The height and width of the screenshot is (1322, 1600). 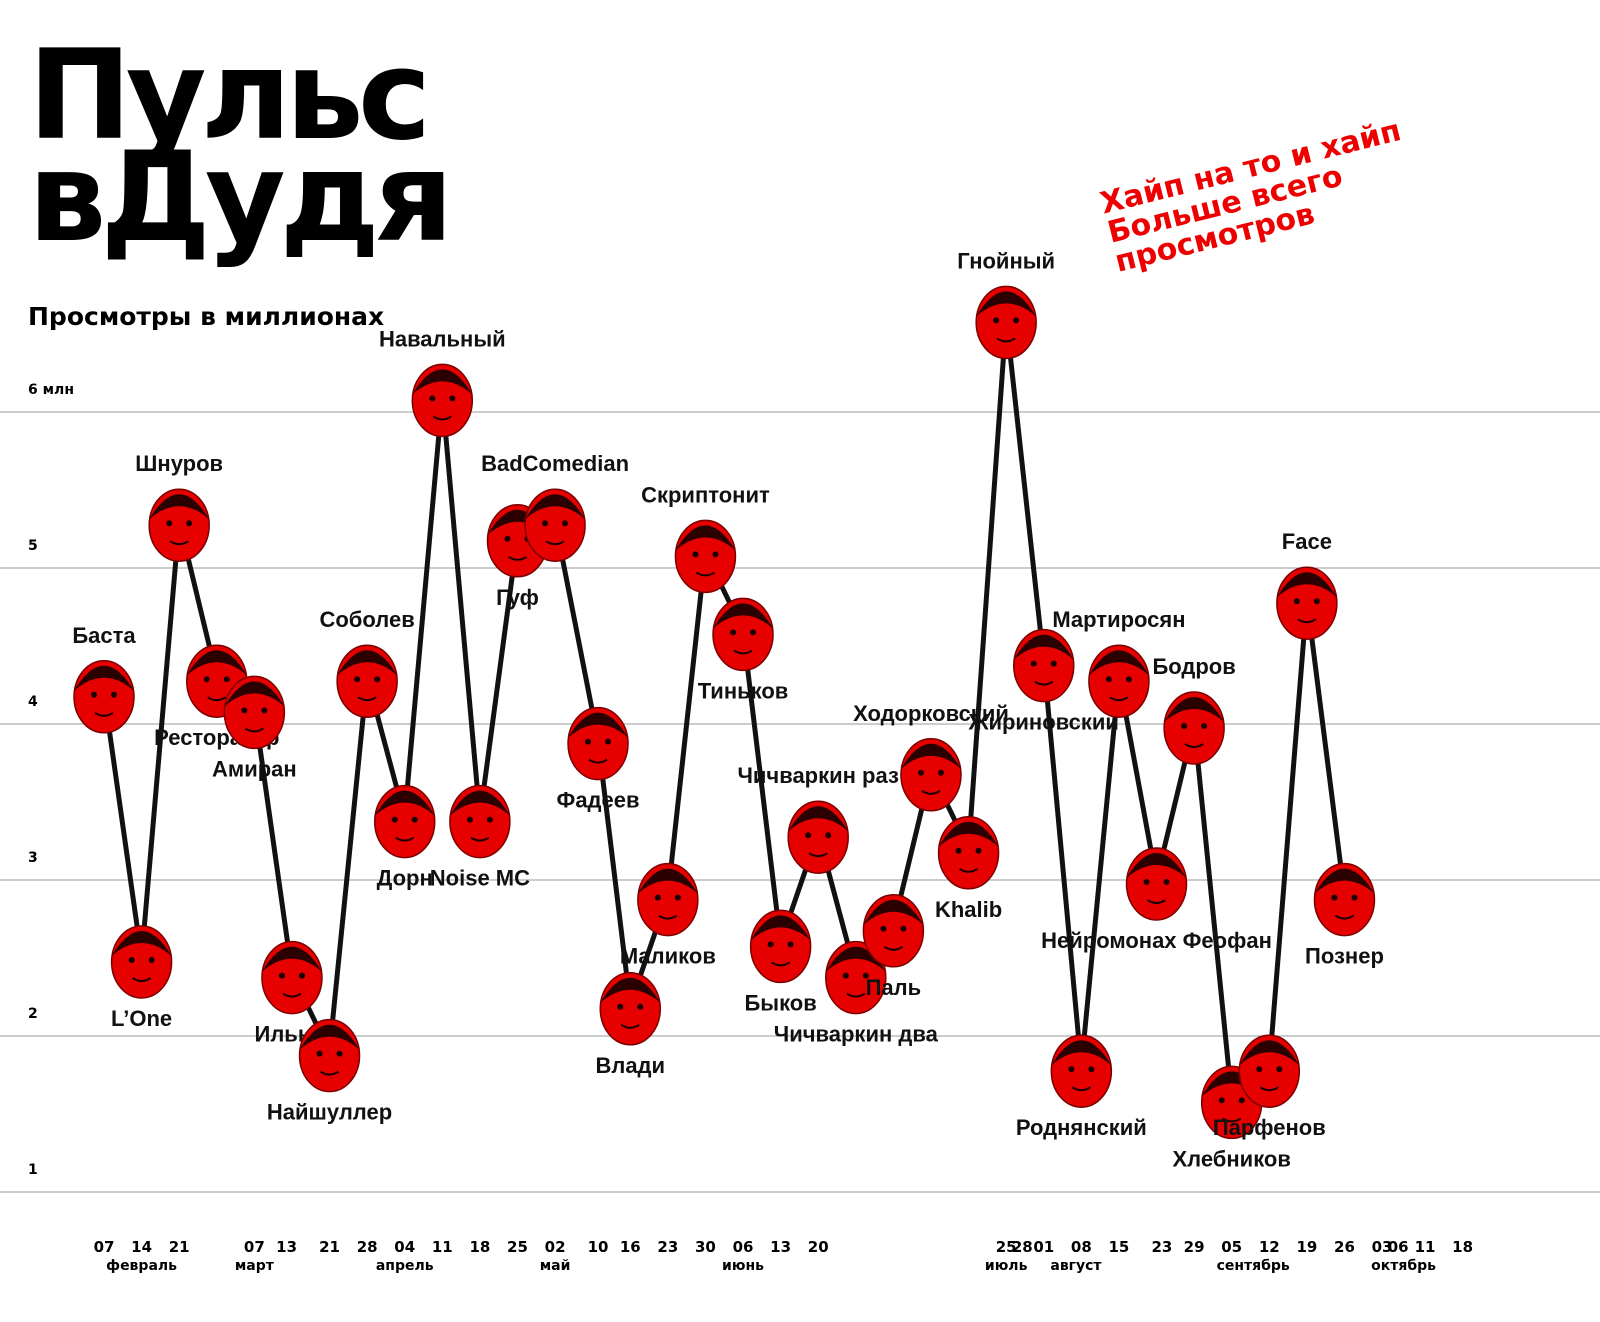 I want to click on x-month-label: июль, so click(x=1006, y=1266).